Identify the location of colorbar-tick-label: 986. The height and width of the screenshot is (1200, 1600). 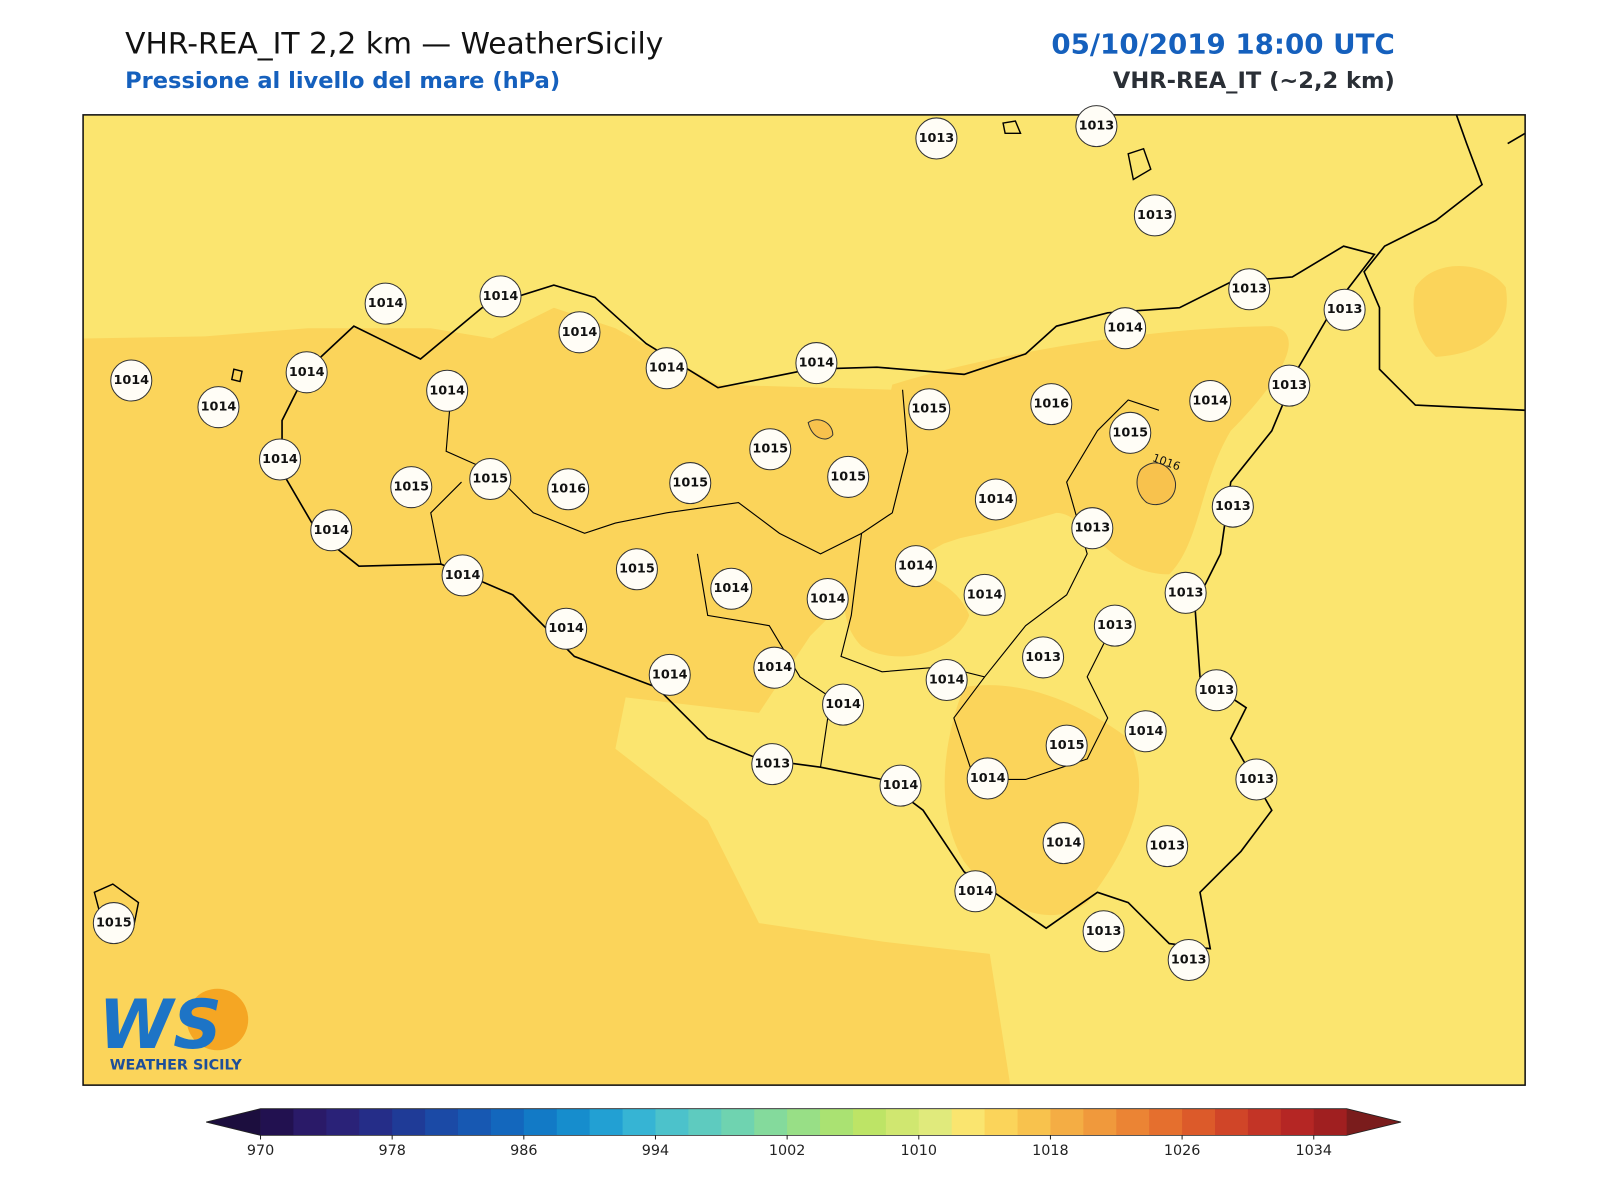
(523, 1151).